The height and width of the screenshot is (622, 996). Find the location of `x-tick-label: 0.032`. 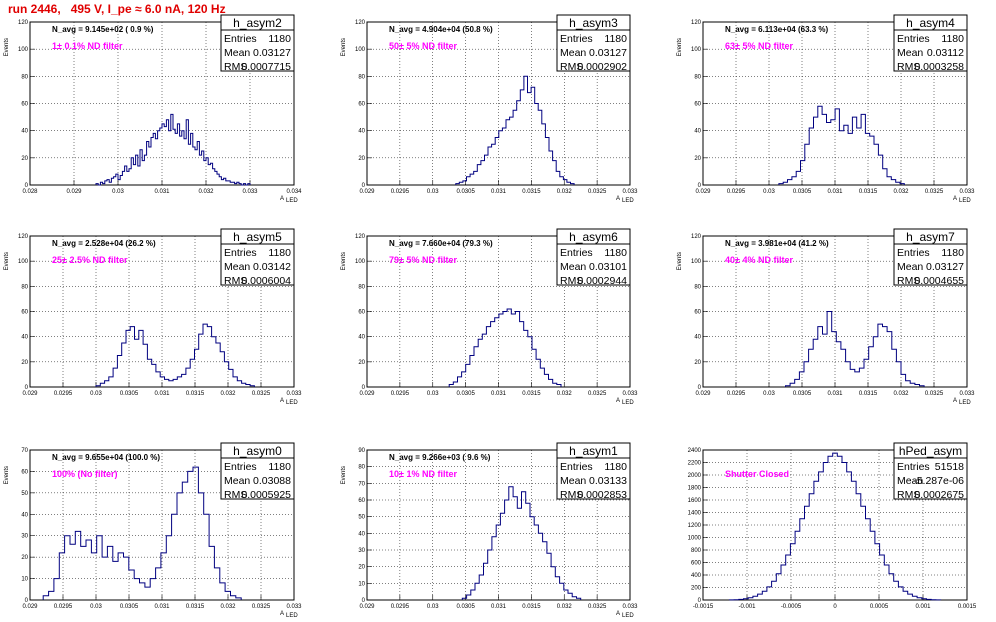

x-tick-label: 0.032 is located at coordinates (565, 607).